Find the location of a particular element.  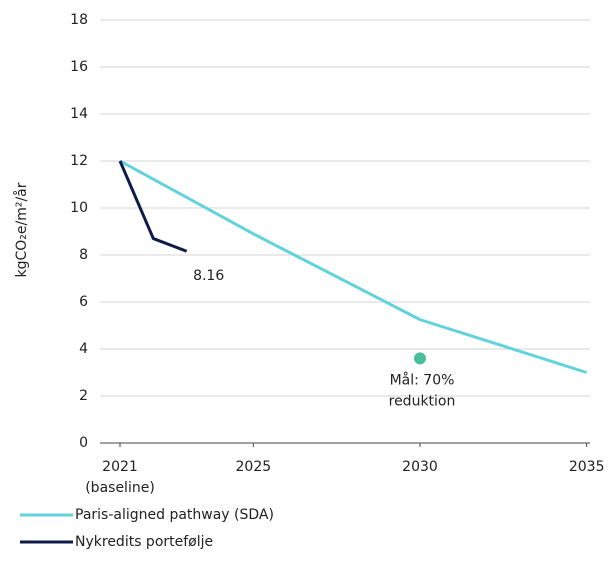

series-line is located at coordinates (153, 206).